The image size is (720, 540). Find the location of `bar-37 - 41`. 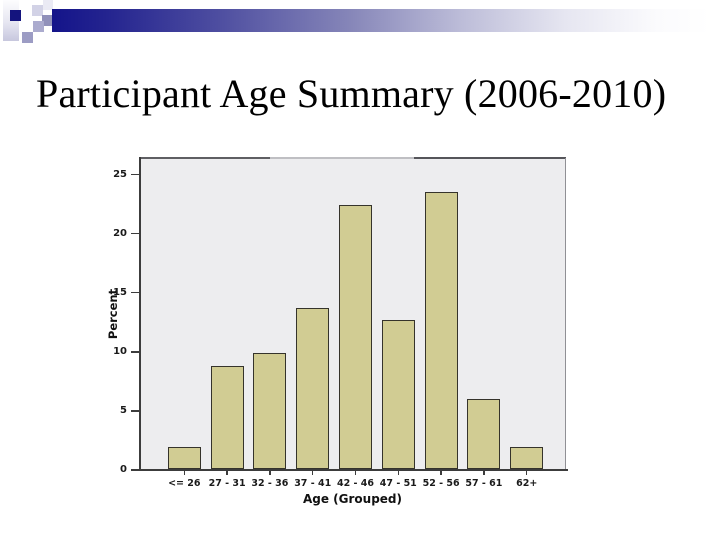

bar-37 - 41 is located at coordinates (313, 388).